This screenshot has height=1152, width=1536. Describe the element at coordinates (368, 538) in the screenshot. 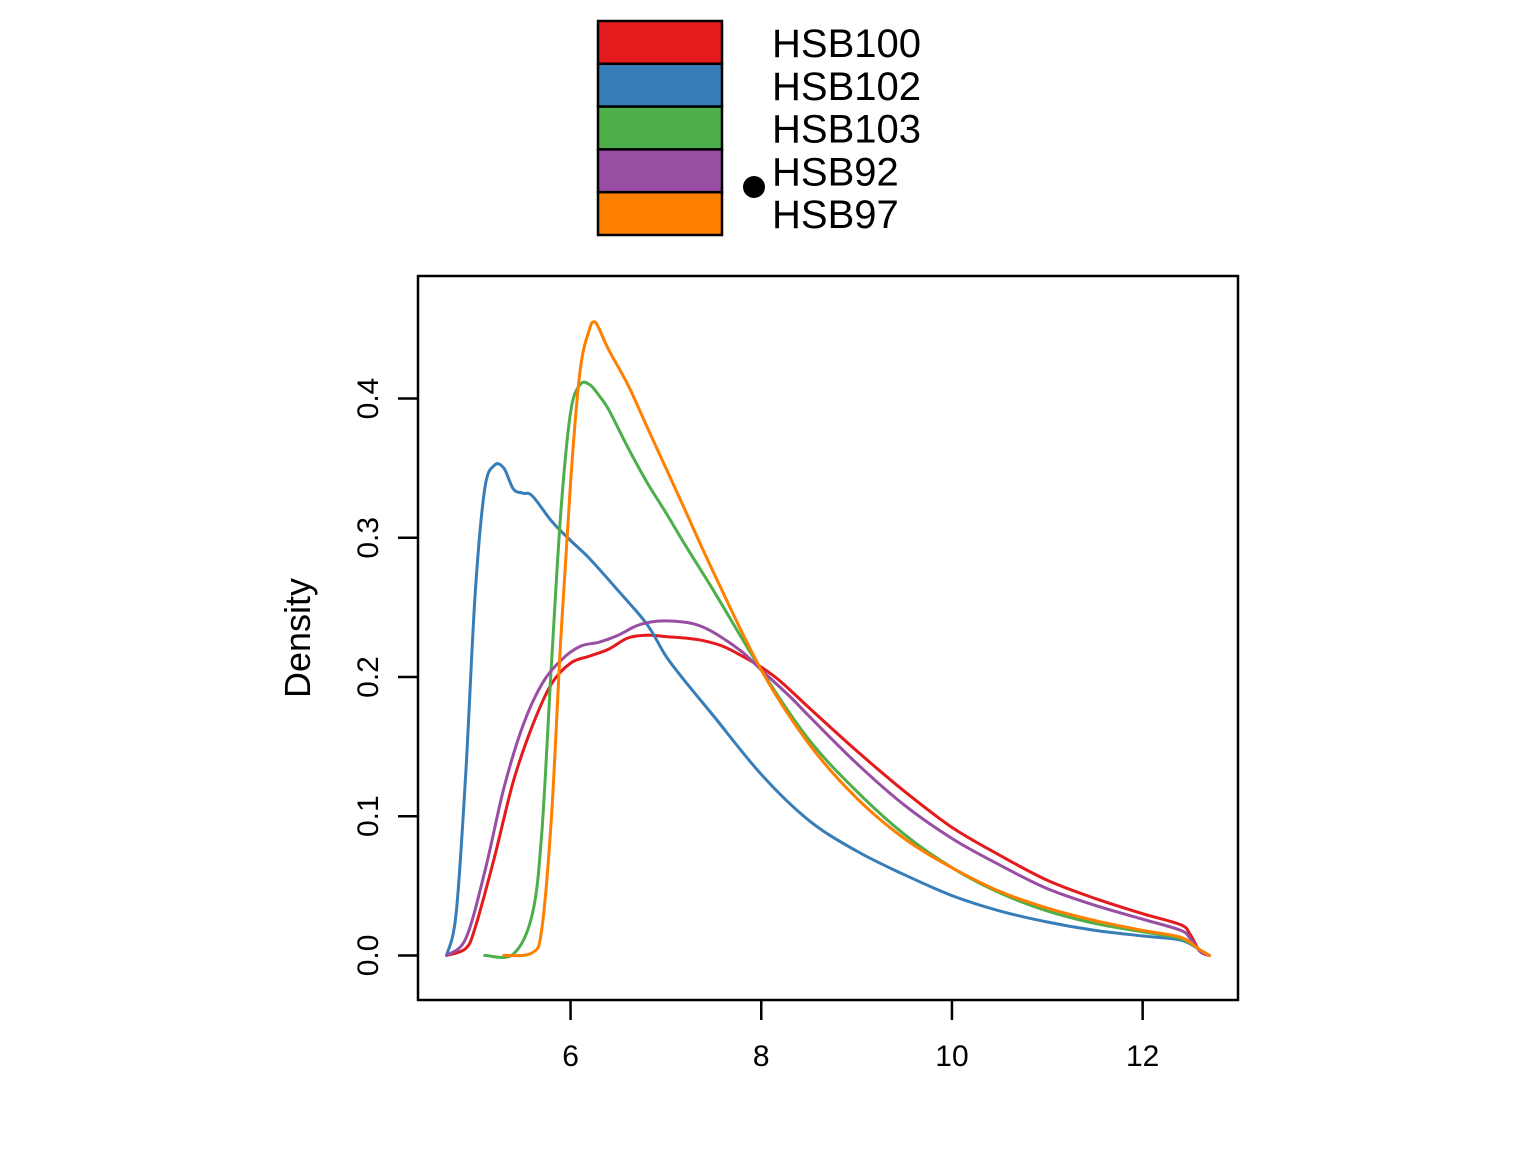

I see `y-tick-label: 0.3` at that location.